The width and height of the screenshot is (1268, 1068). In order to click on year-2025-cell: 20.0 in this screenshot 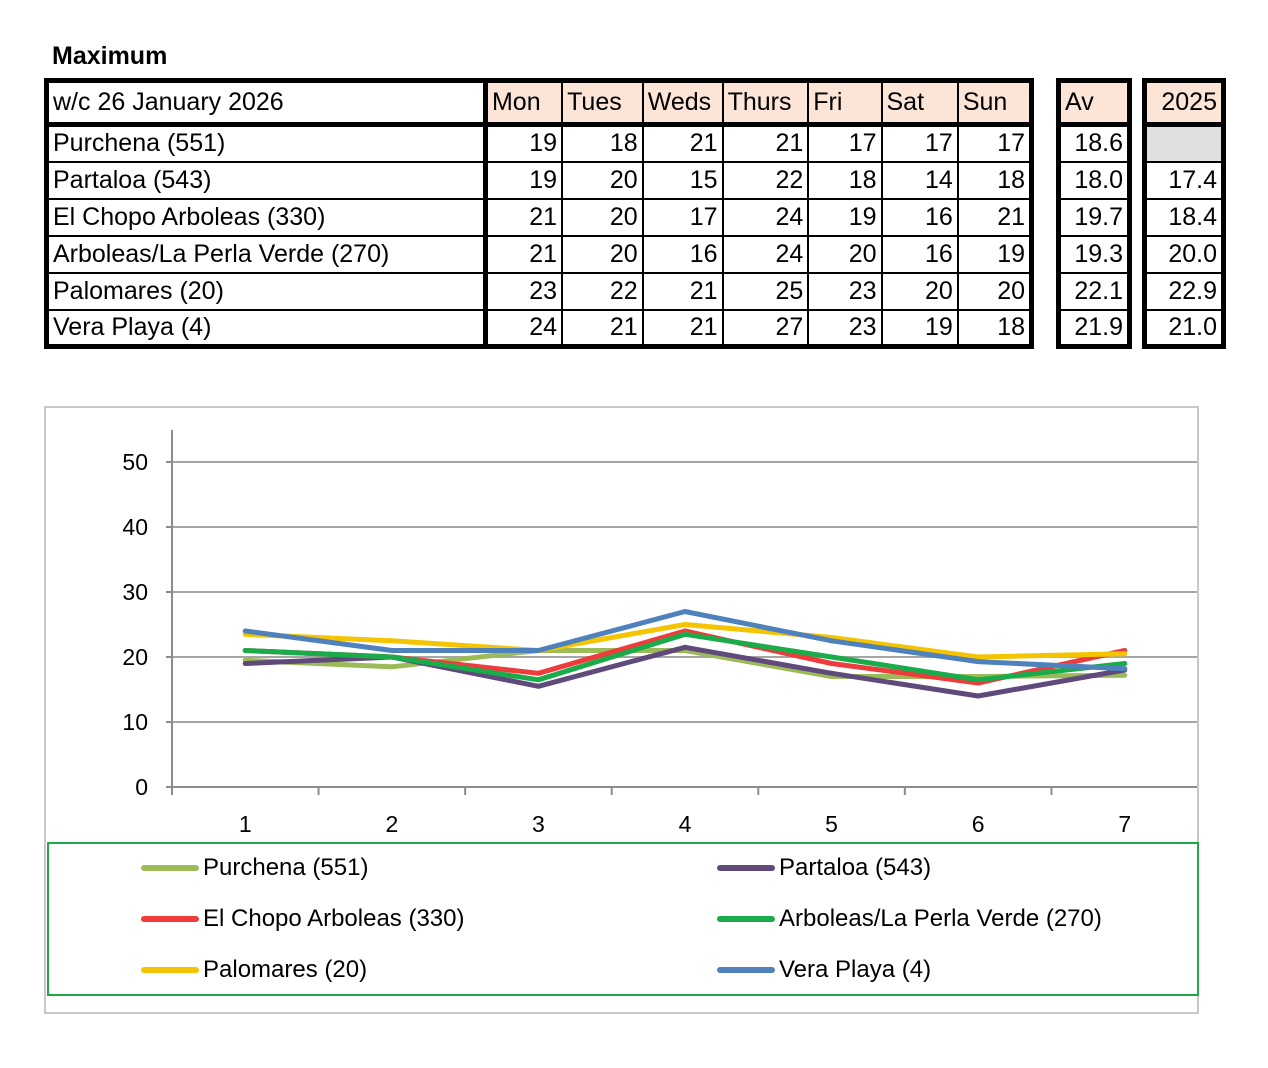, I will do `click(1184, 254)`.